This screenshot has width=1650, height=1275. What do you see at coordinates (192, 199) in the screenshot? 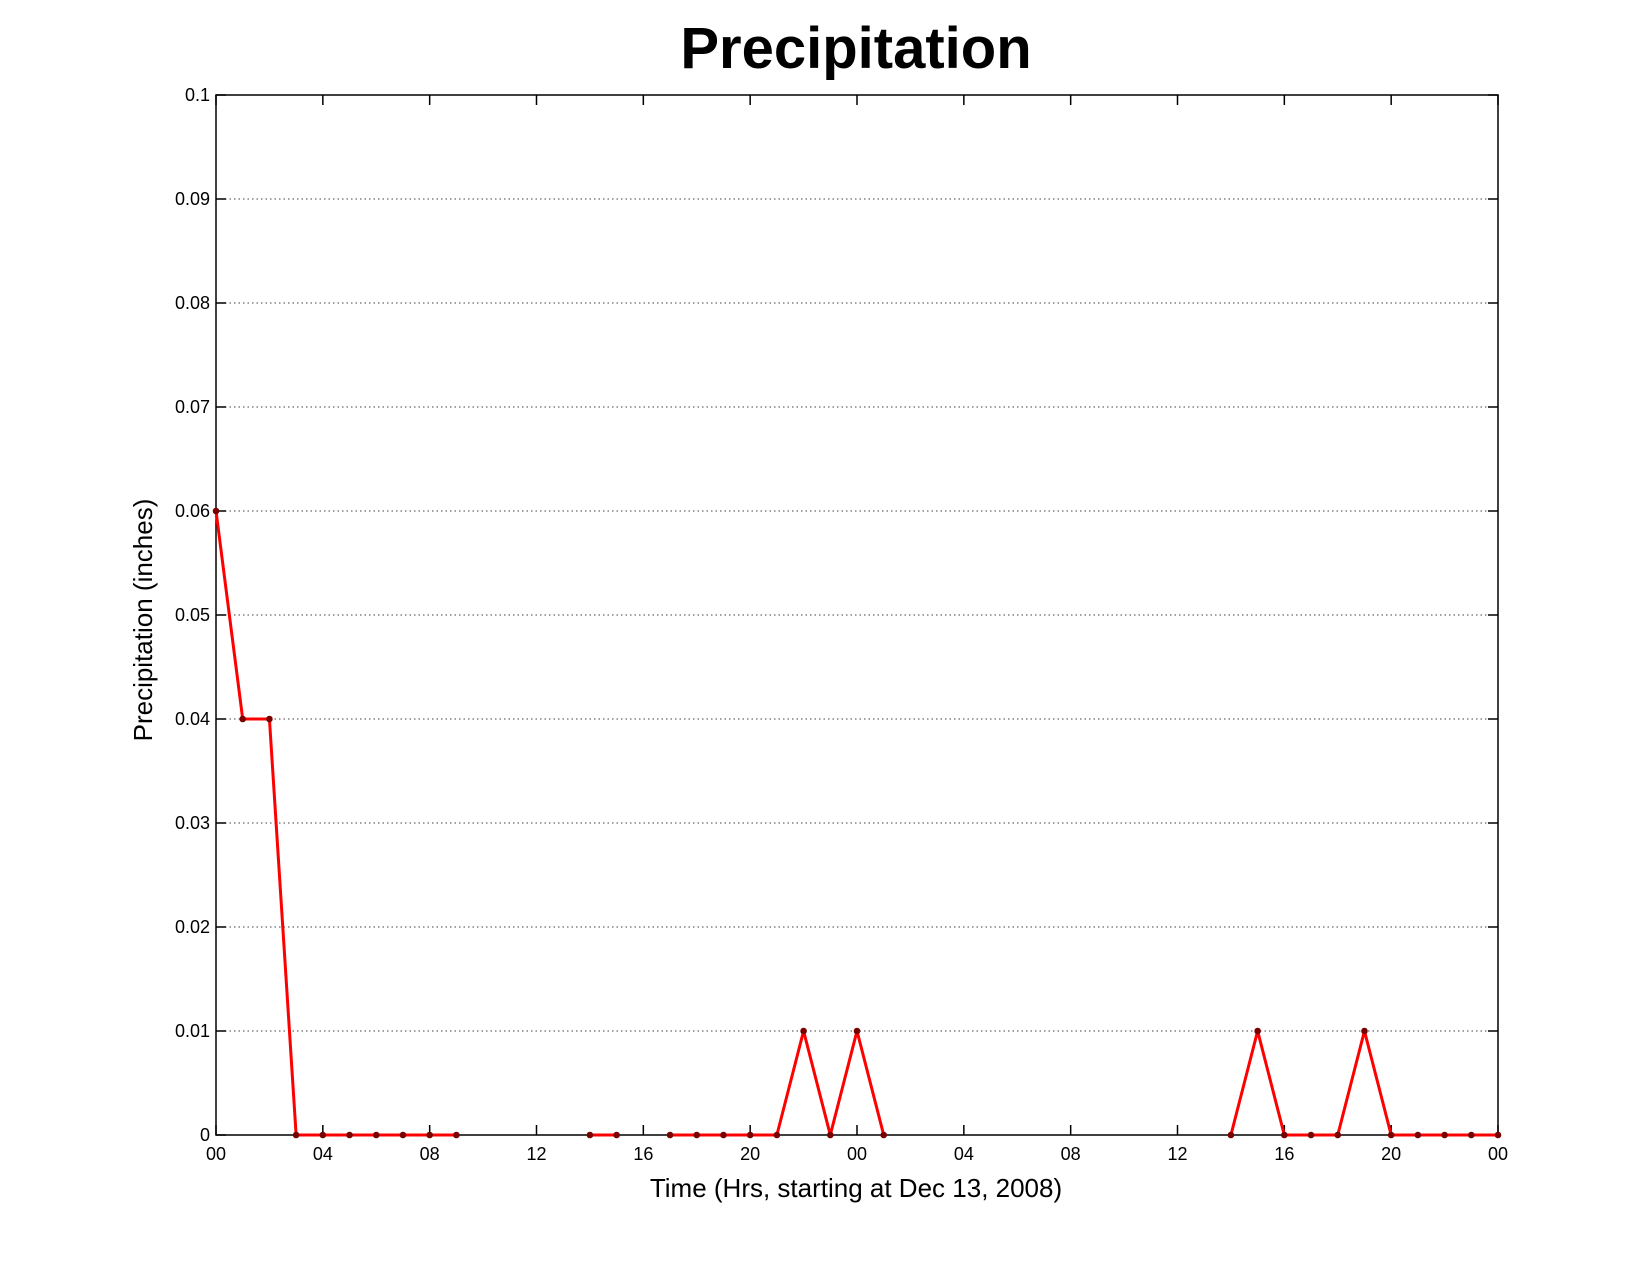
I see `y-tick-label: 0.09` at bounding box center [192, 199].